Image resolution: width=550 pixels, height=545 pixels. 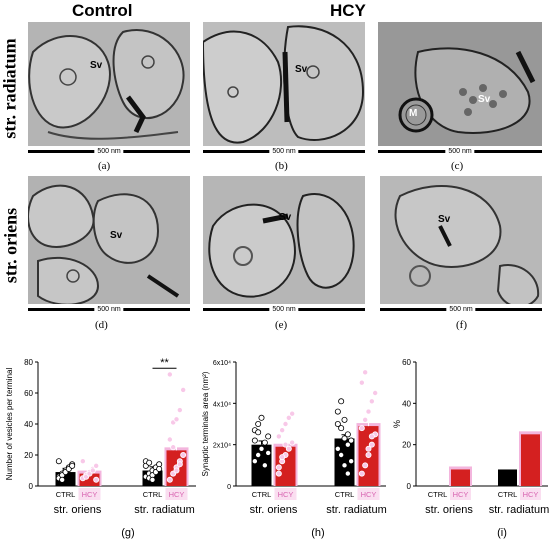 I want to click on micrograph-e: Sv 500 nm, so click(x=284, y=246).